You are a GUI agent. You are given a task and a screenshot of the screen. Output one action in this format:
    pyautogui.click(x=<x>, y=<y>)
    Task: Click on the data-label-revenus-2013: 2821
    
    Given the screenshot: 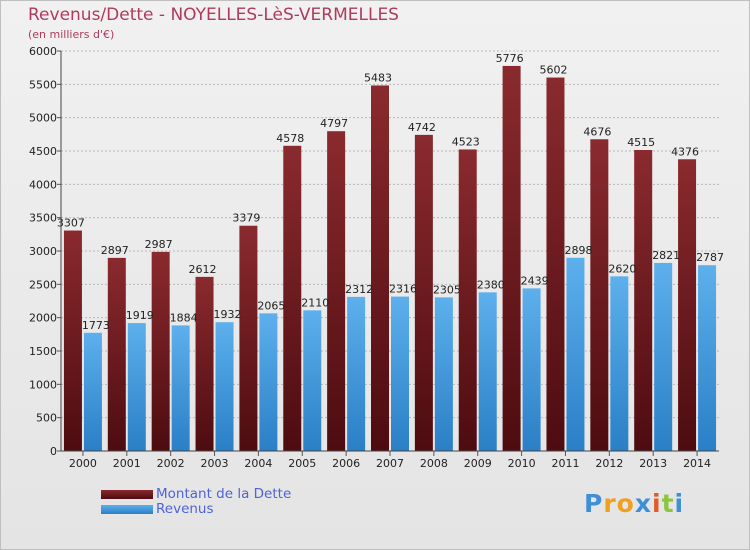 What is the action you would take?
    pyautogui.click(x=666, y=255)
    